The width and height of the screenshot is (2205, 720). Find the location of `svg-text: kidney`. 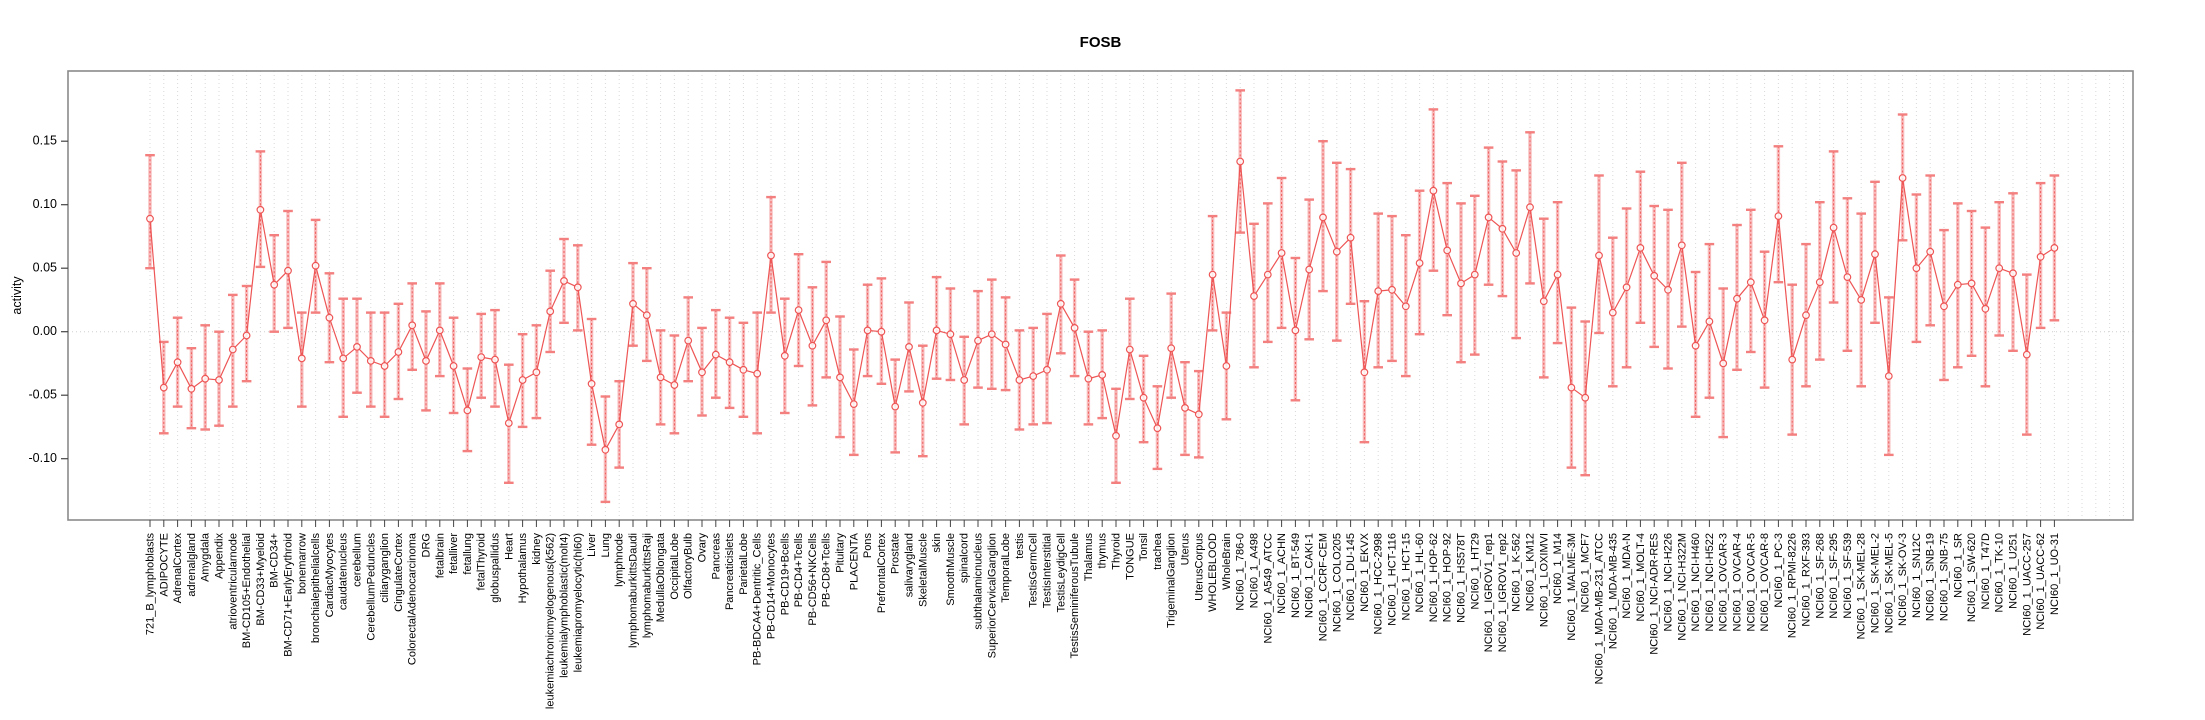

svg-text: kidney is located at coordinates (537, 549).